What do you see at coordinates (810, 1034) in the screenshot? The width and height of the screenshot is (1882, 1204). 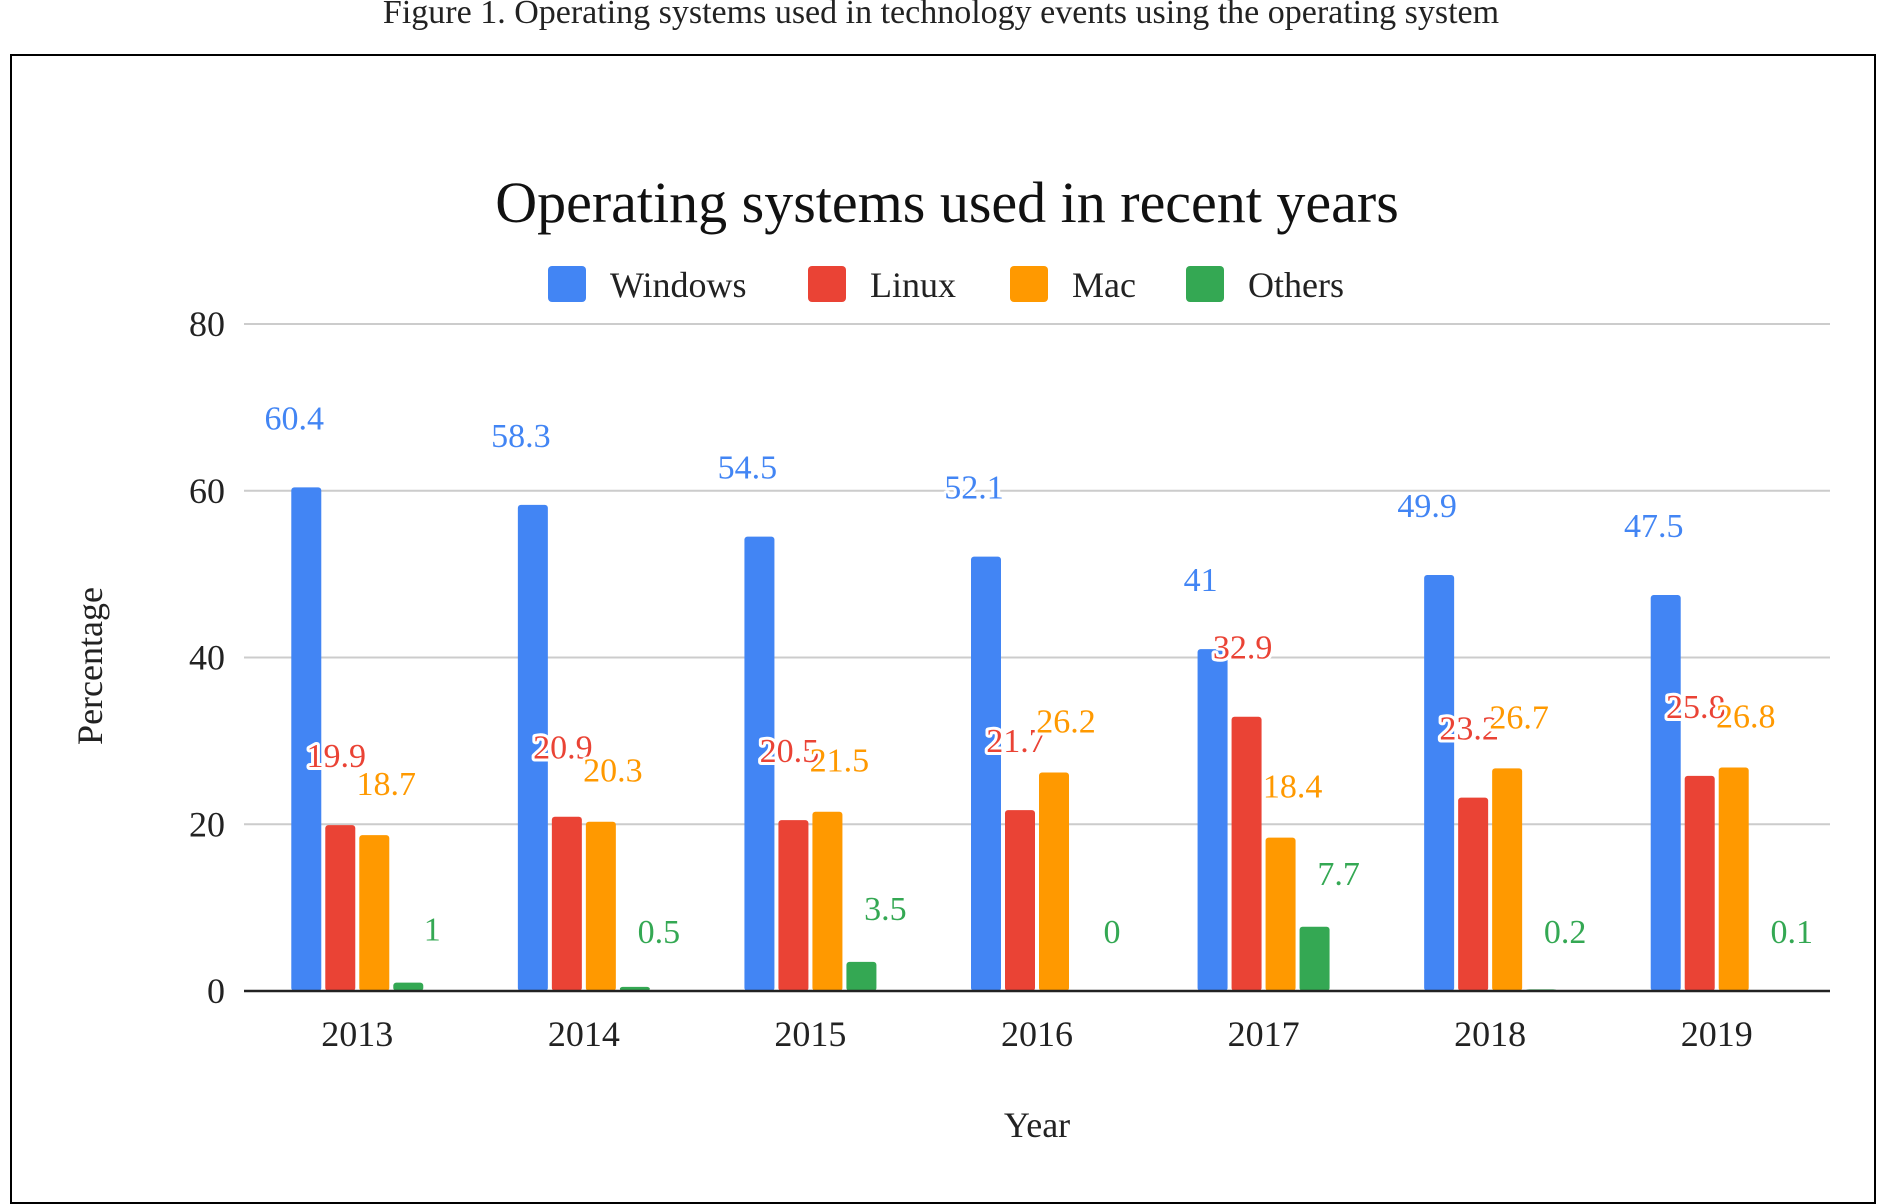 I see `x-tick-label: 2015` at bounding box center [810, 1034].